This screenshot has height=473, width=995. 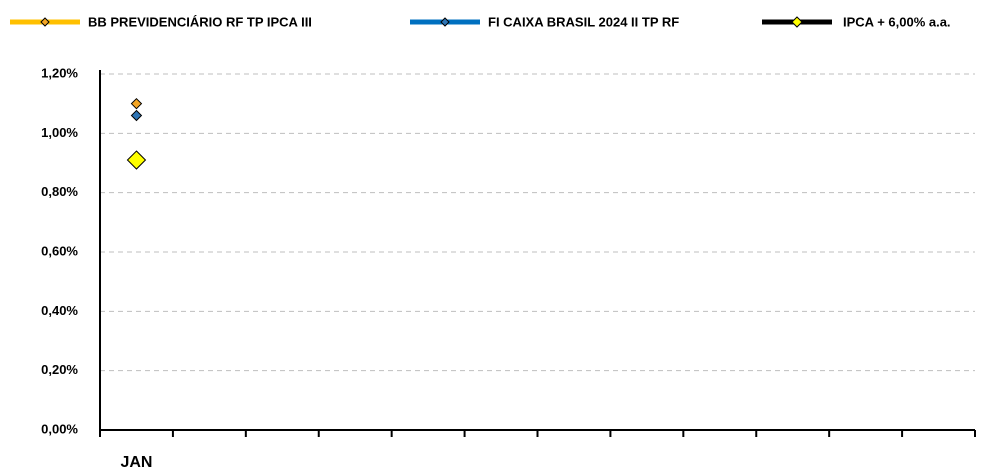 What do you see at coordinates (59, 132) in the screenshot?
I see `y-tick-label: 1,00%` at bounding box center [59, 132].